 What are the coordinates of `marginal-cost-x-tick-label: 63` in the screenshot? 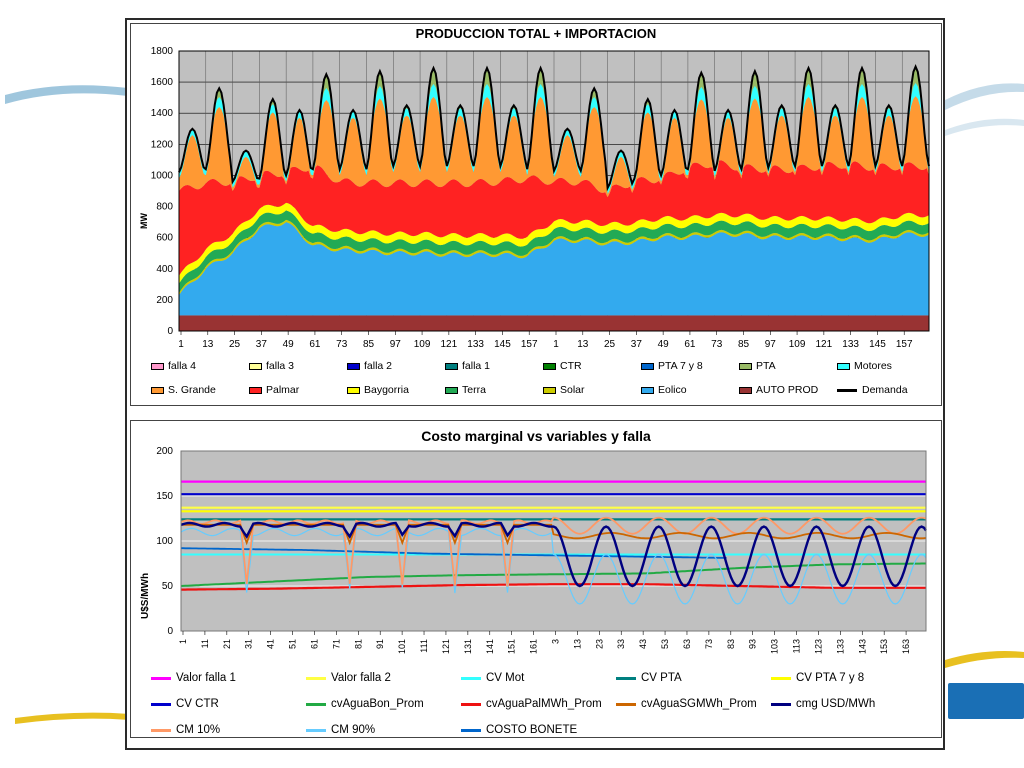 It's located at (687, 644).